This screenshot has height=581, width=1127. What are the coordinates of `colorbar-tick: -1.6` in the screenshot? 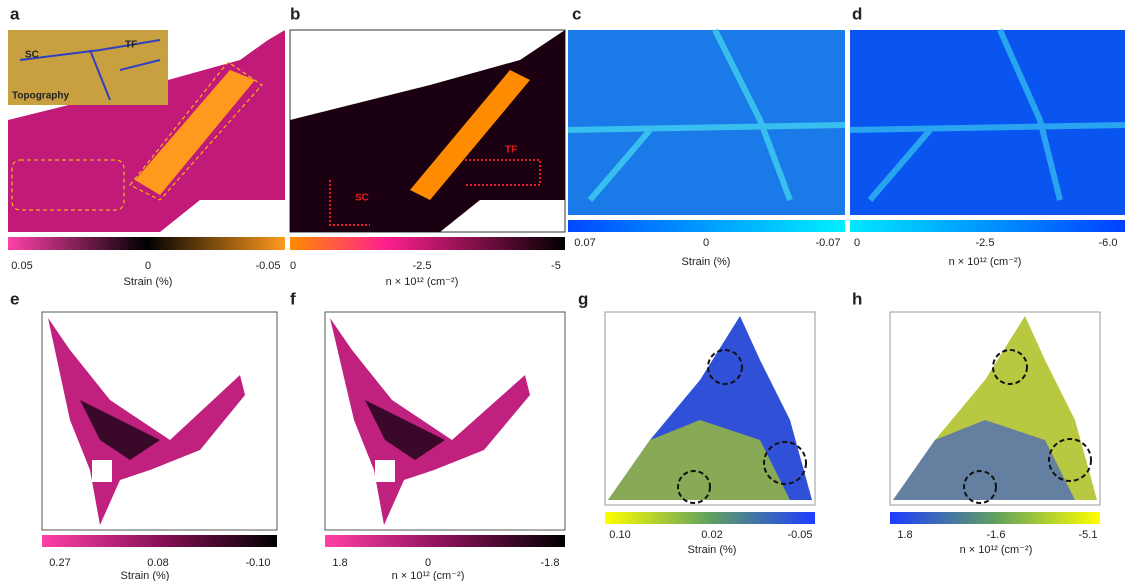 It's located at (996, 535).